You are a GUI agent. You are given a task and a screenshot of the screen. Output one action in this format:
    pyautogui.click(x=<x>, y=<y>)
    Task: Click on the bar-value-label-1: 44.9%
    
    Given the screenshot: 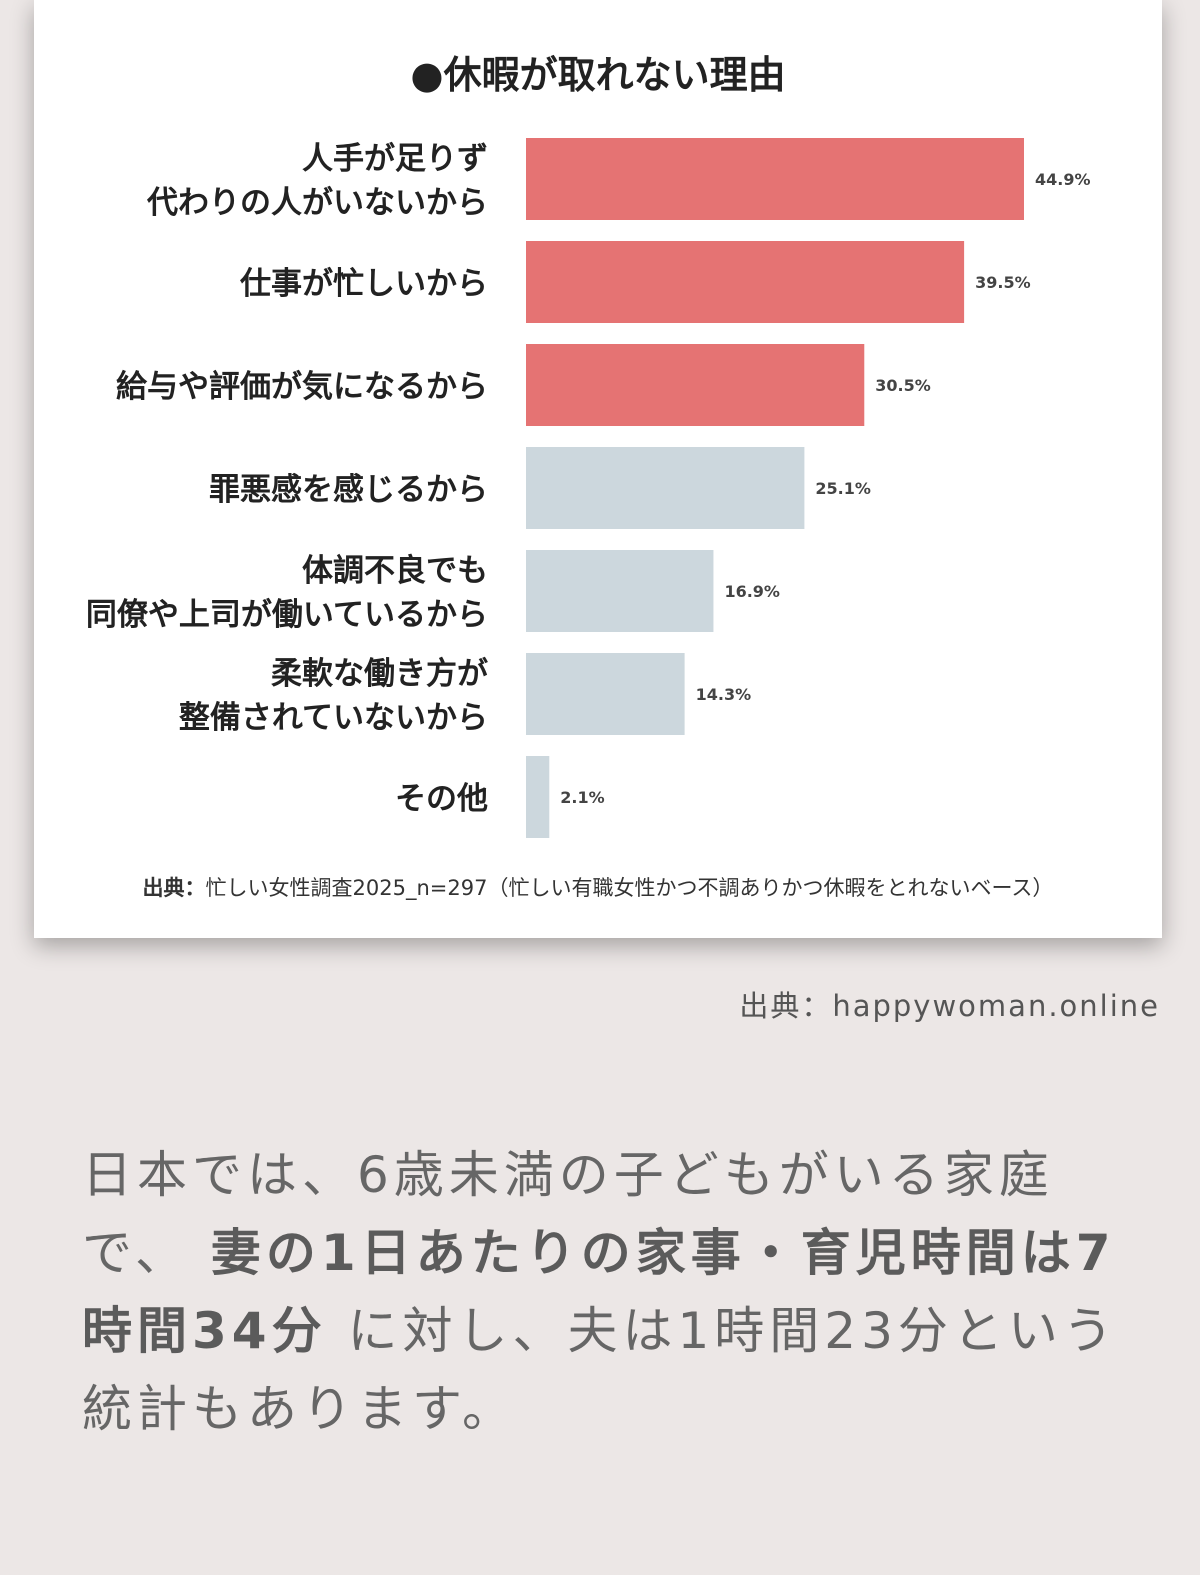 What is the action you would take?
    pyautogui.click(x=1063, y=179)
    